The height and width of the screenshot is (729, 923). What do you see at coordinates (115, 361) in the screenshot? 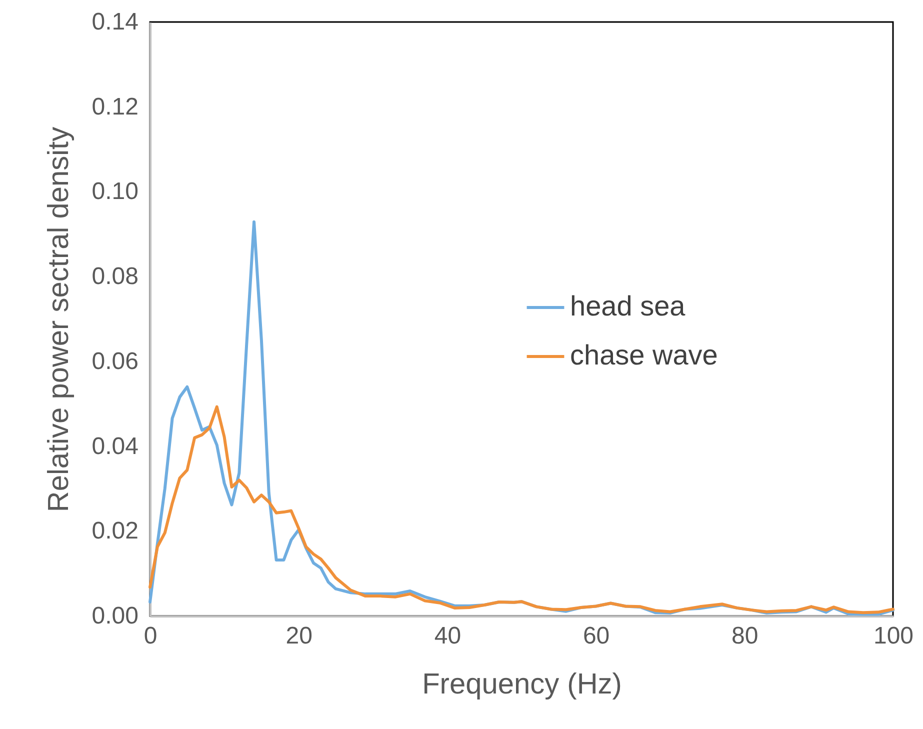
I see `y-tick-label: 0.06` at bounding box center [115, 361].